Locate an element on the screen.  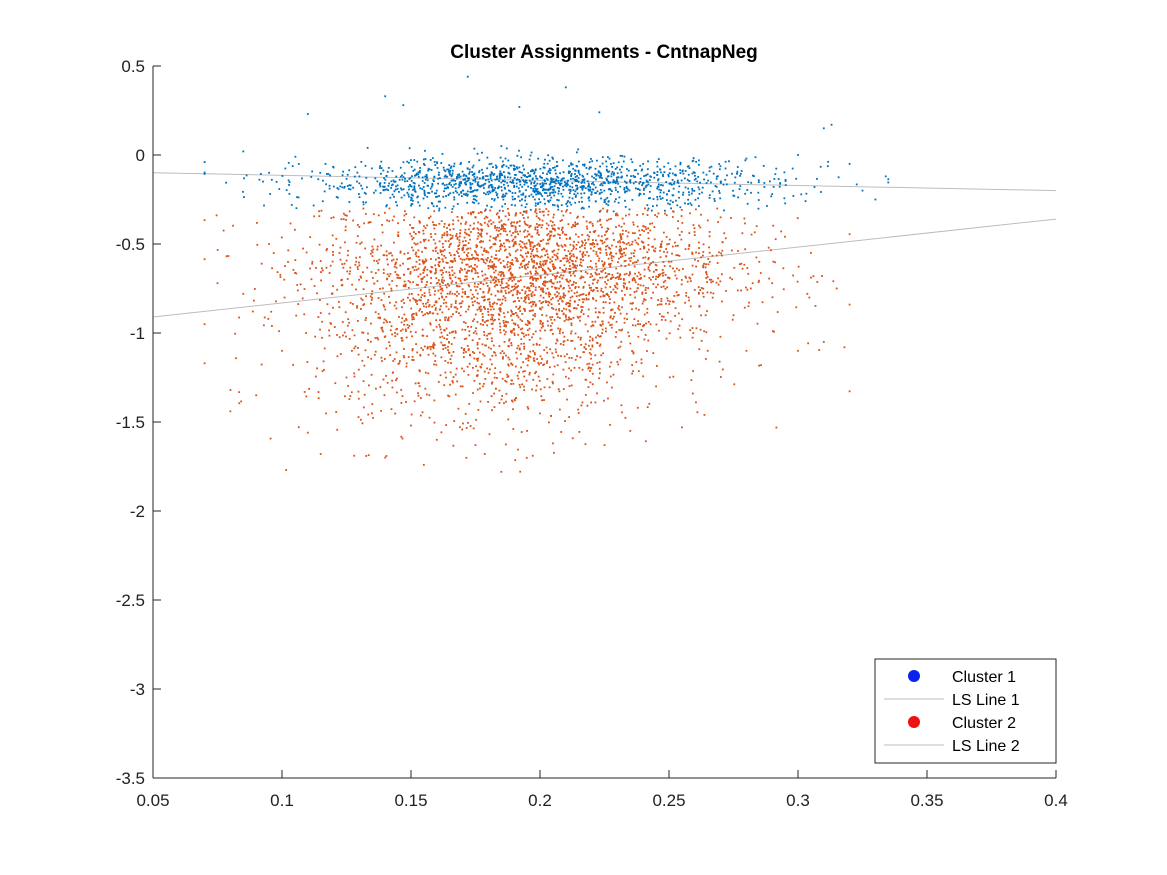
x-tick-label: 0.3 is located at coordinates (798, 800).